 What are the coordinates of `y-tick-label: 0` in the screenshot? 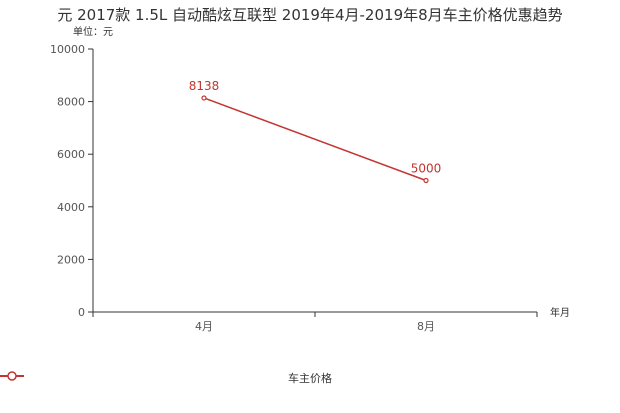 It's located at (81, 312).